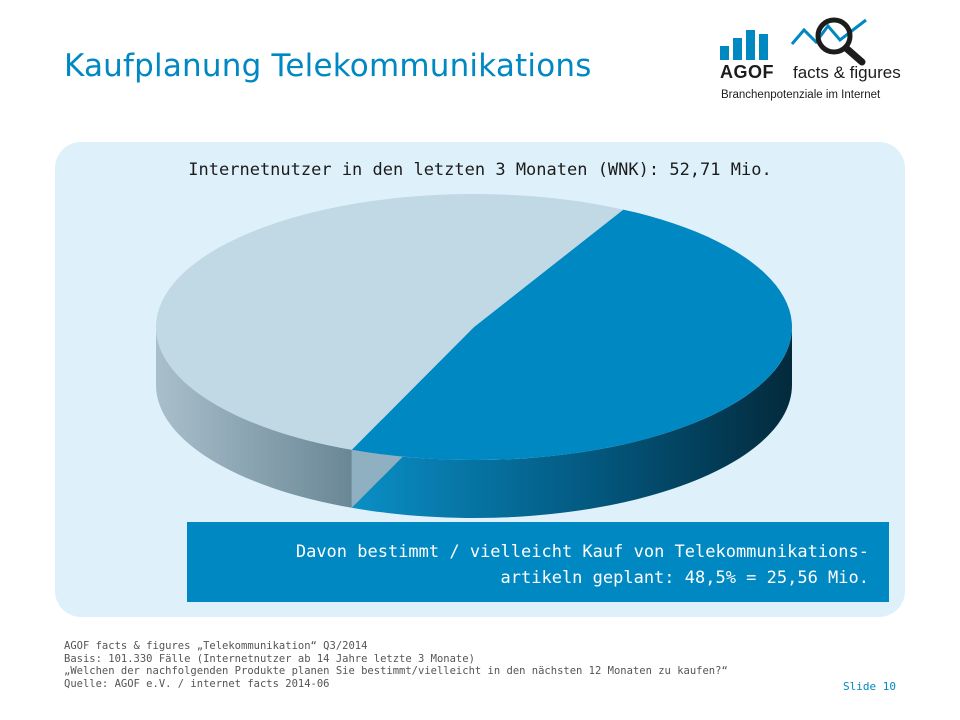  Describe the element at coordinates (684, 578) in the screenshot. I see `callout-line-2: artikeln geplant: 48,5% = 25,56 Mio.` at that location.